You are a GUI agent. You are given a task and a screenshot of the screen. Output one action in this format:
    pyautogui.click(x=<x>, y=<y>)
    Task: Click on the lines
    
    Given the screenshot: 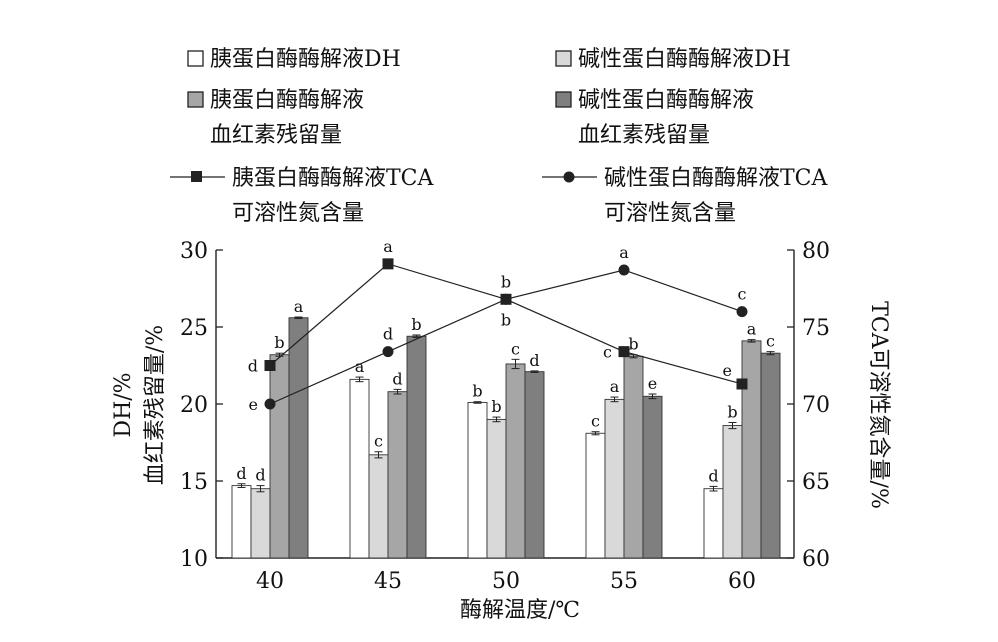 What is the action you would take?
    pyautogui.click(x=506, y=334)
    